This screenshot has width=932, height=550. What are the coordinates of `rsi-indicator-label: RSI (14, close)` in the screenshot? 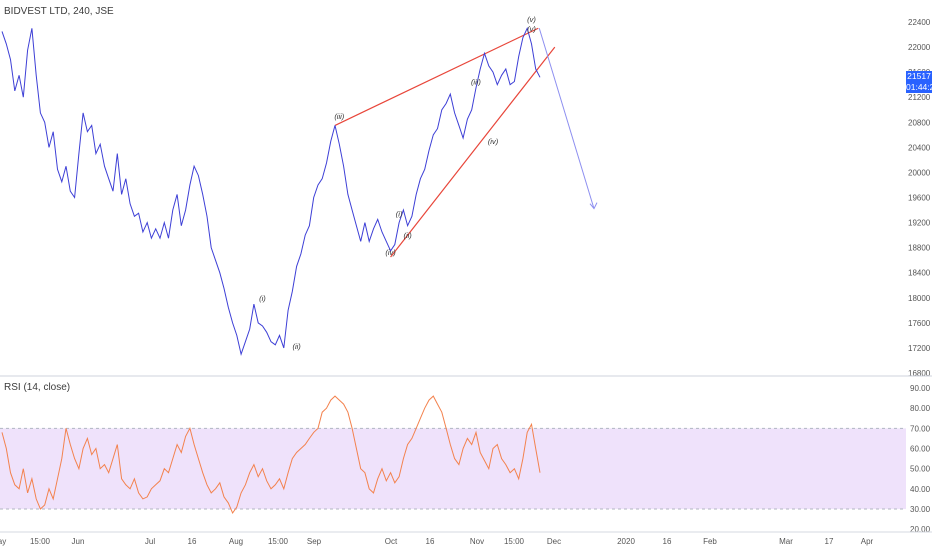 It's located at (37, 387).